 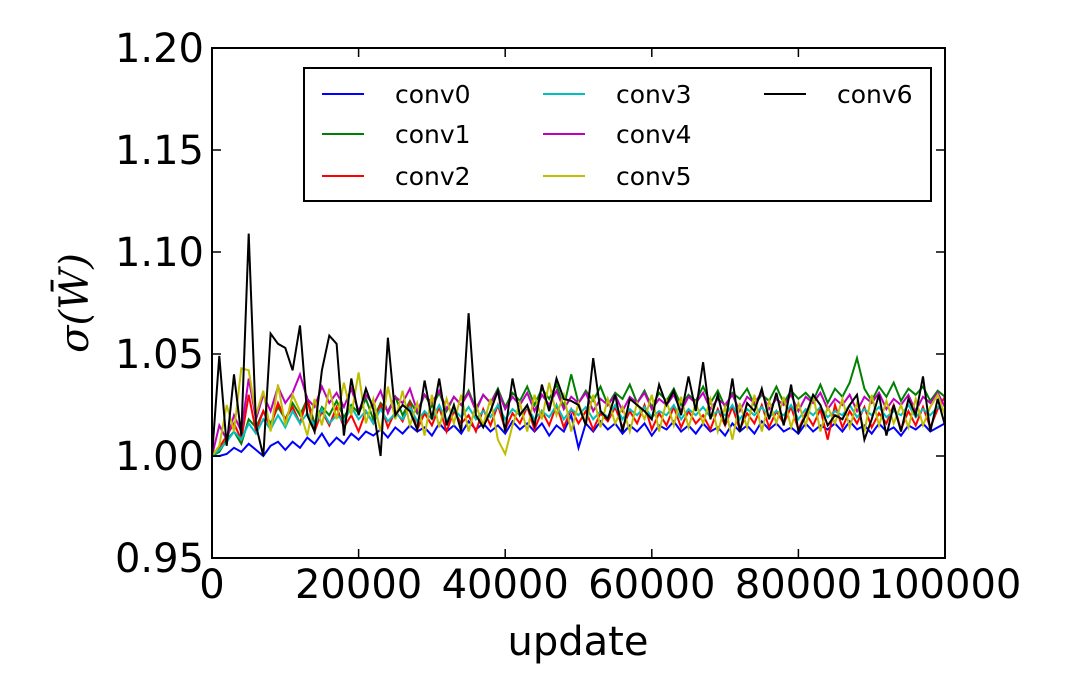 What do you see at coordinates (433, 134) in the screenshot?
I see `legend-label-conv1: conv1` at bounding box center [433, 134].